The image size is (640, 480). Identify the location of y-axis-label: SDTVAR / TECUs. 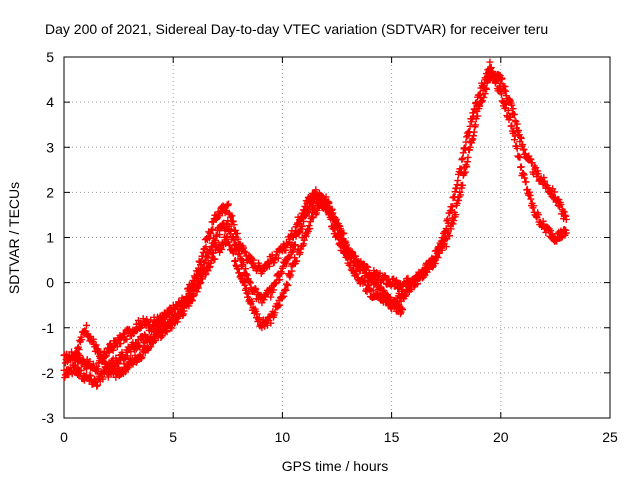
(14, 238).